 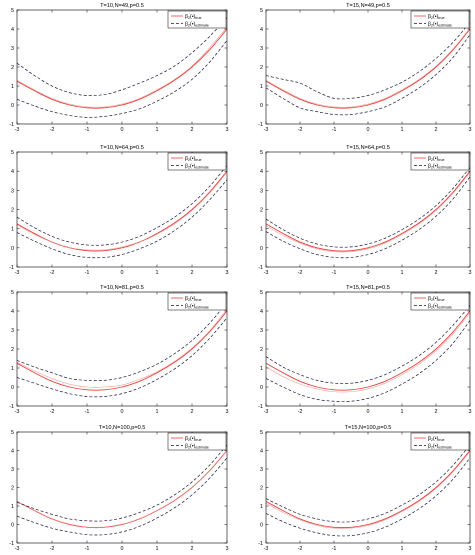 What do you see at coordinates (368, 428) in the screenshot?
I see `chart-title: T=15,N=100,p=0.5` at bounding box center [368, 428].